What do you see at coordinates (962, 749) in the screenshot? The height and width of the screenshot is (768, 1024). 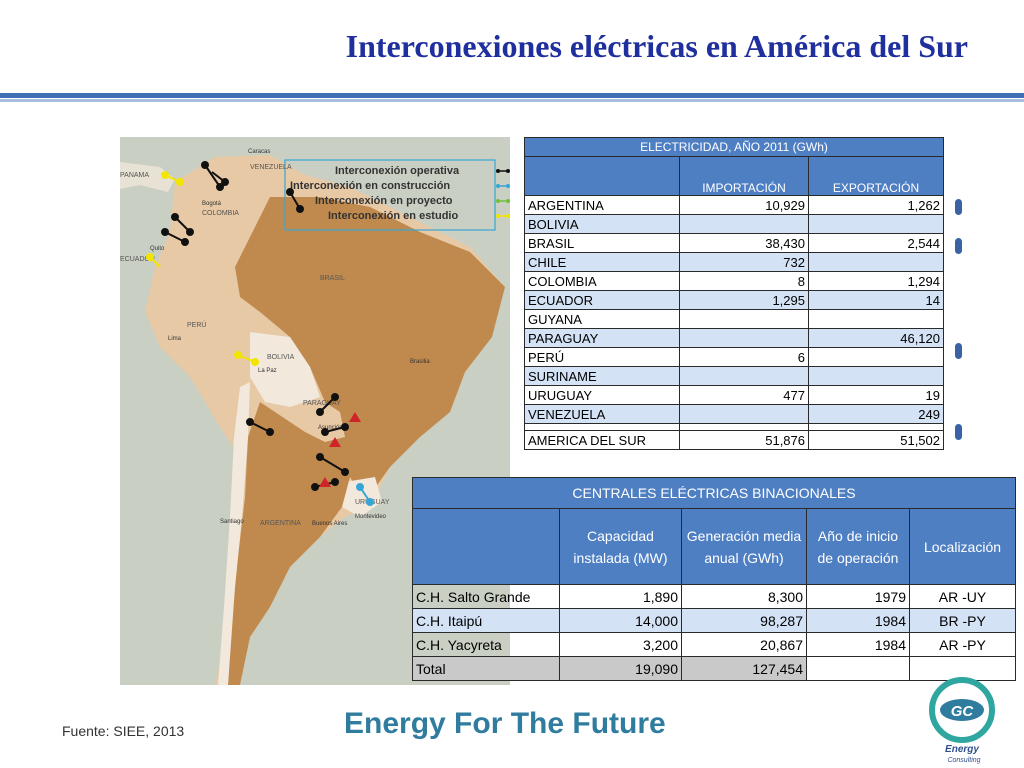 I see `logo-word-energy: Energy` at bounding box center [962, 749].